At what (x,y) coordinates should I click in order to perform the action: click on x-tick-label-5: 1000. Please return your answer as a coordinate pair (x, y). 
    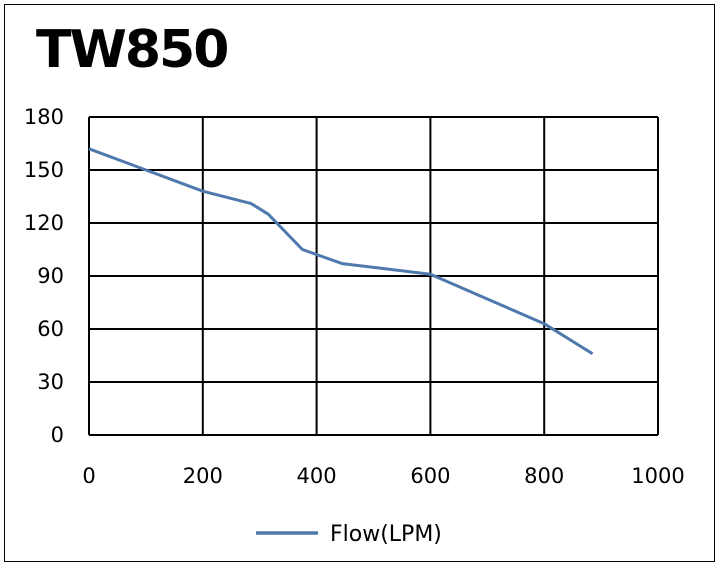
    Looking at the image, I should click on (657, 476).